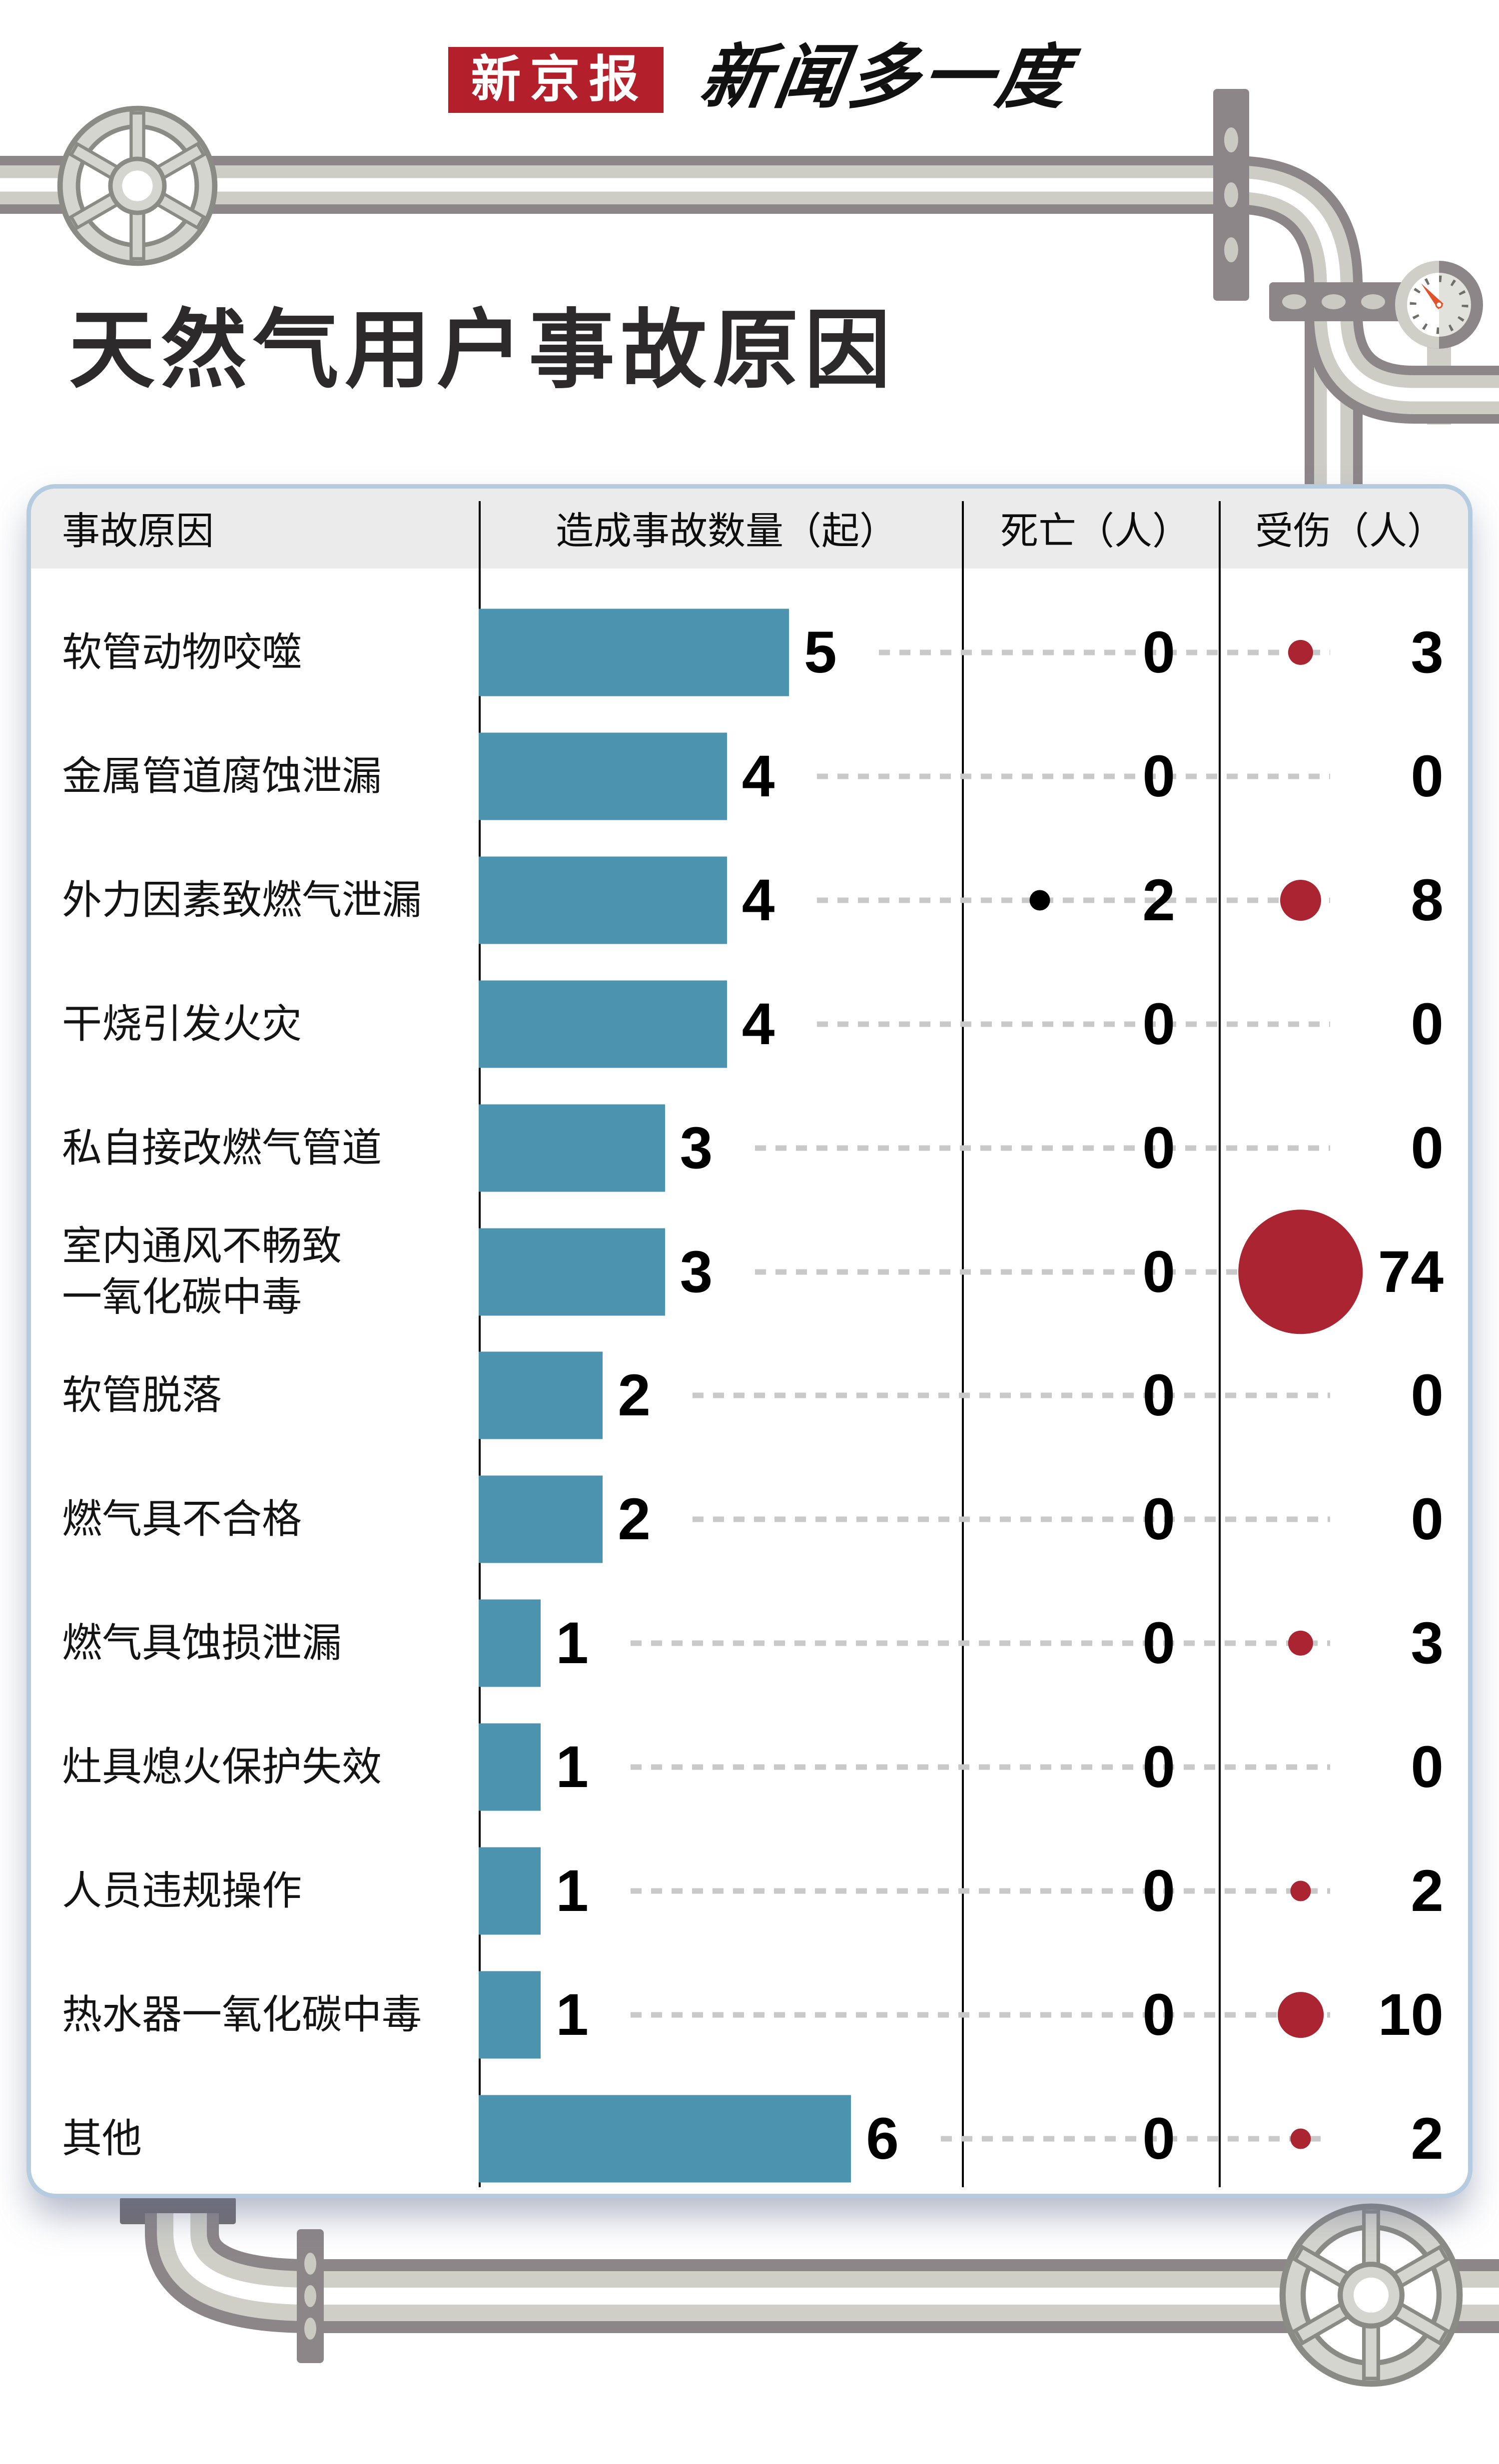 Image resolution: width=1499 pixels, height=2464 pixels. I want to click on injuries-value: 10, so click(1411, 2014).